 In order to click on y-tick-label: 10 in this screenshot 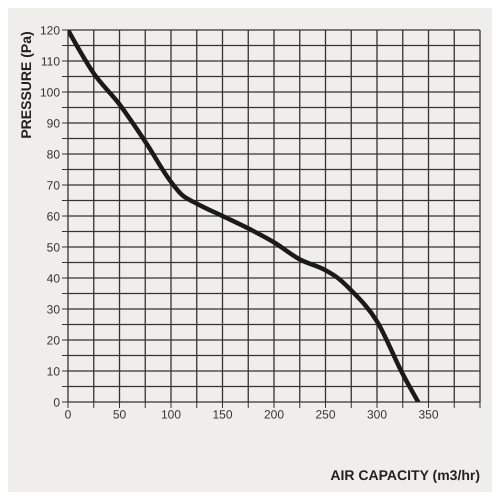, I will do `click(53, 371)`.